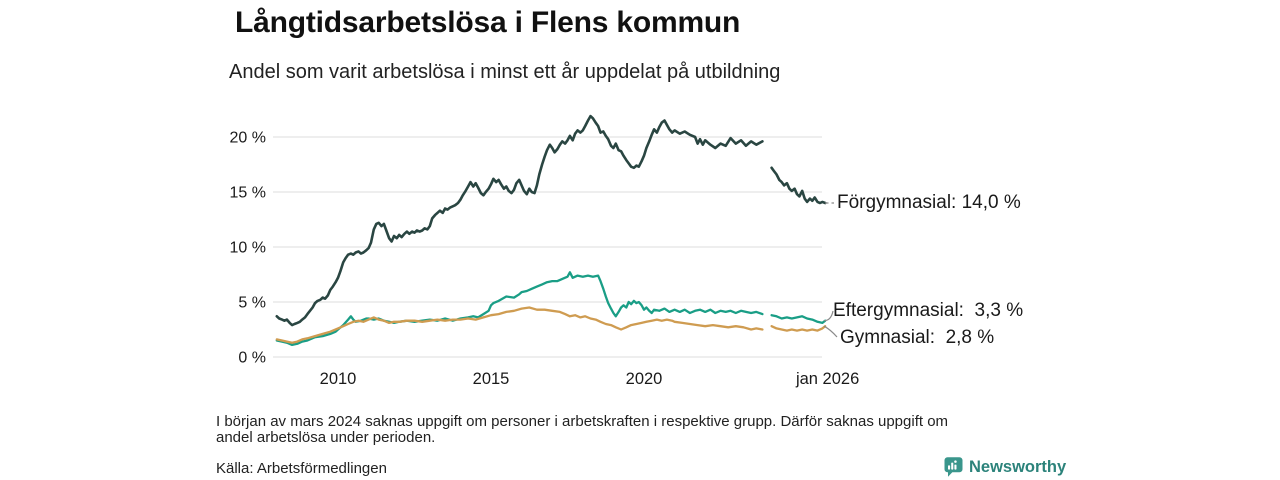  I want to click on y-axis-tick-label: 15 %, so click(248, 193).